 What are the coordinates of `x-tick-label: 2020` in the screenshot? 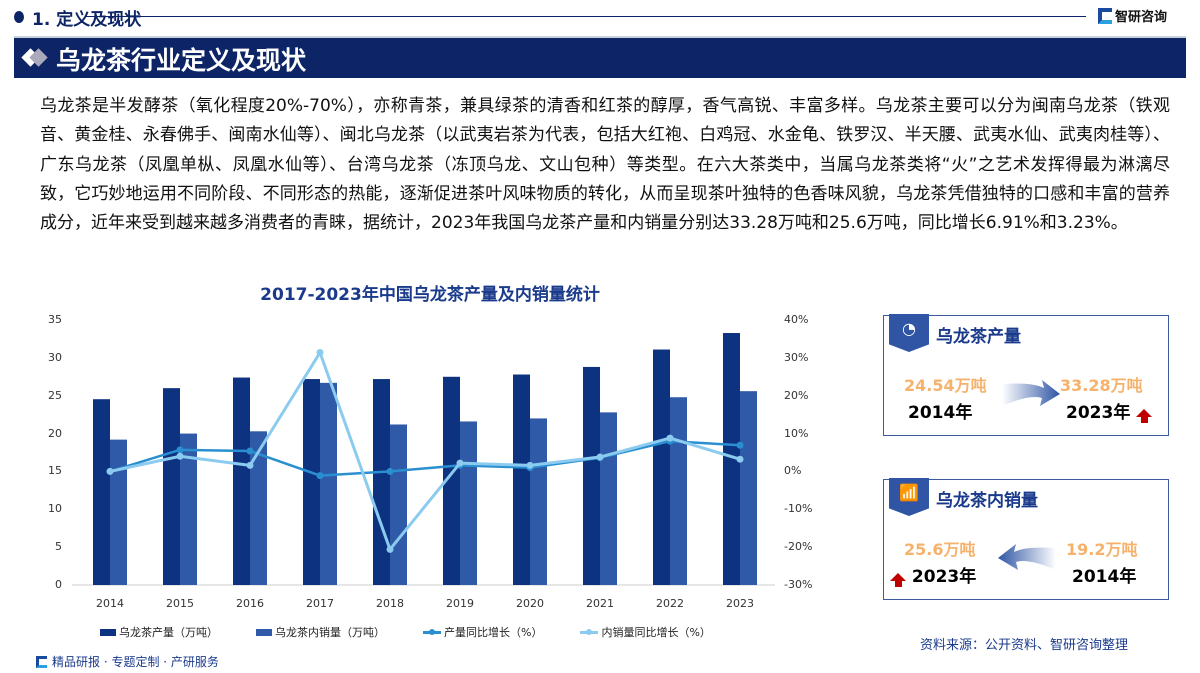 It's located at (530, 603).